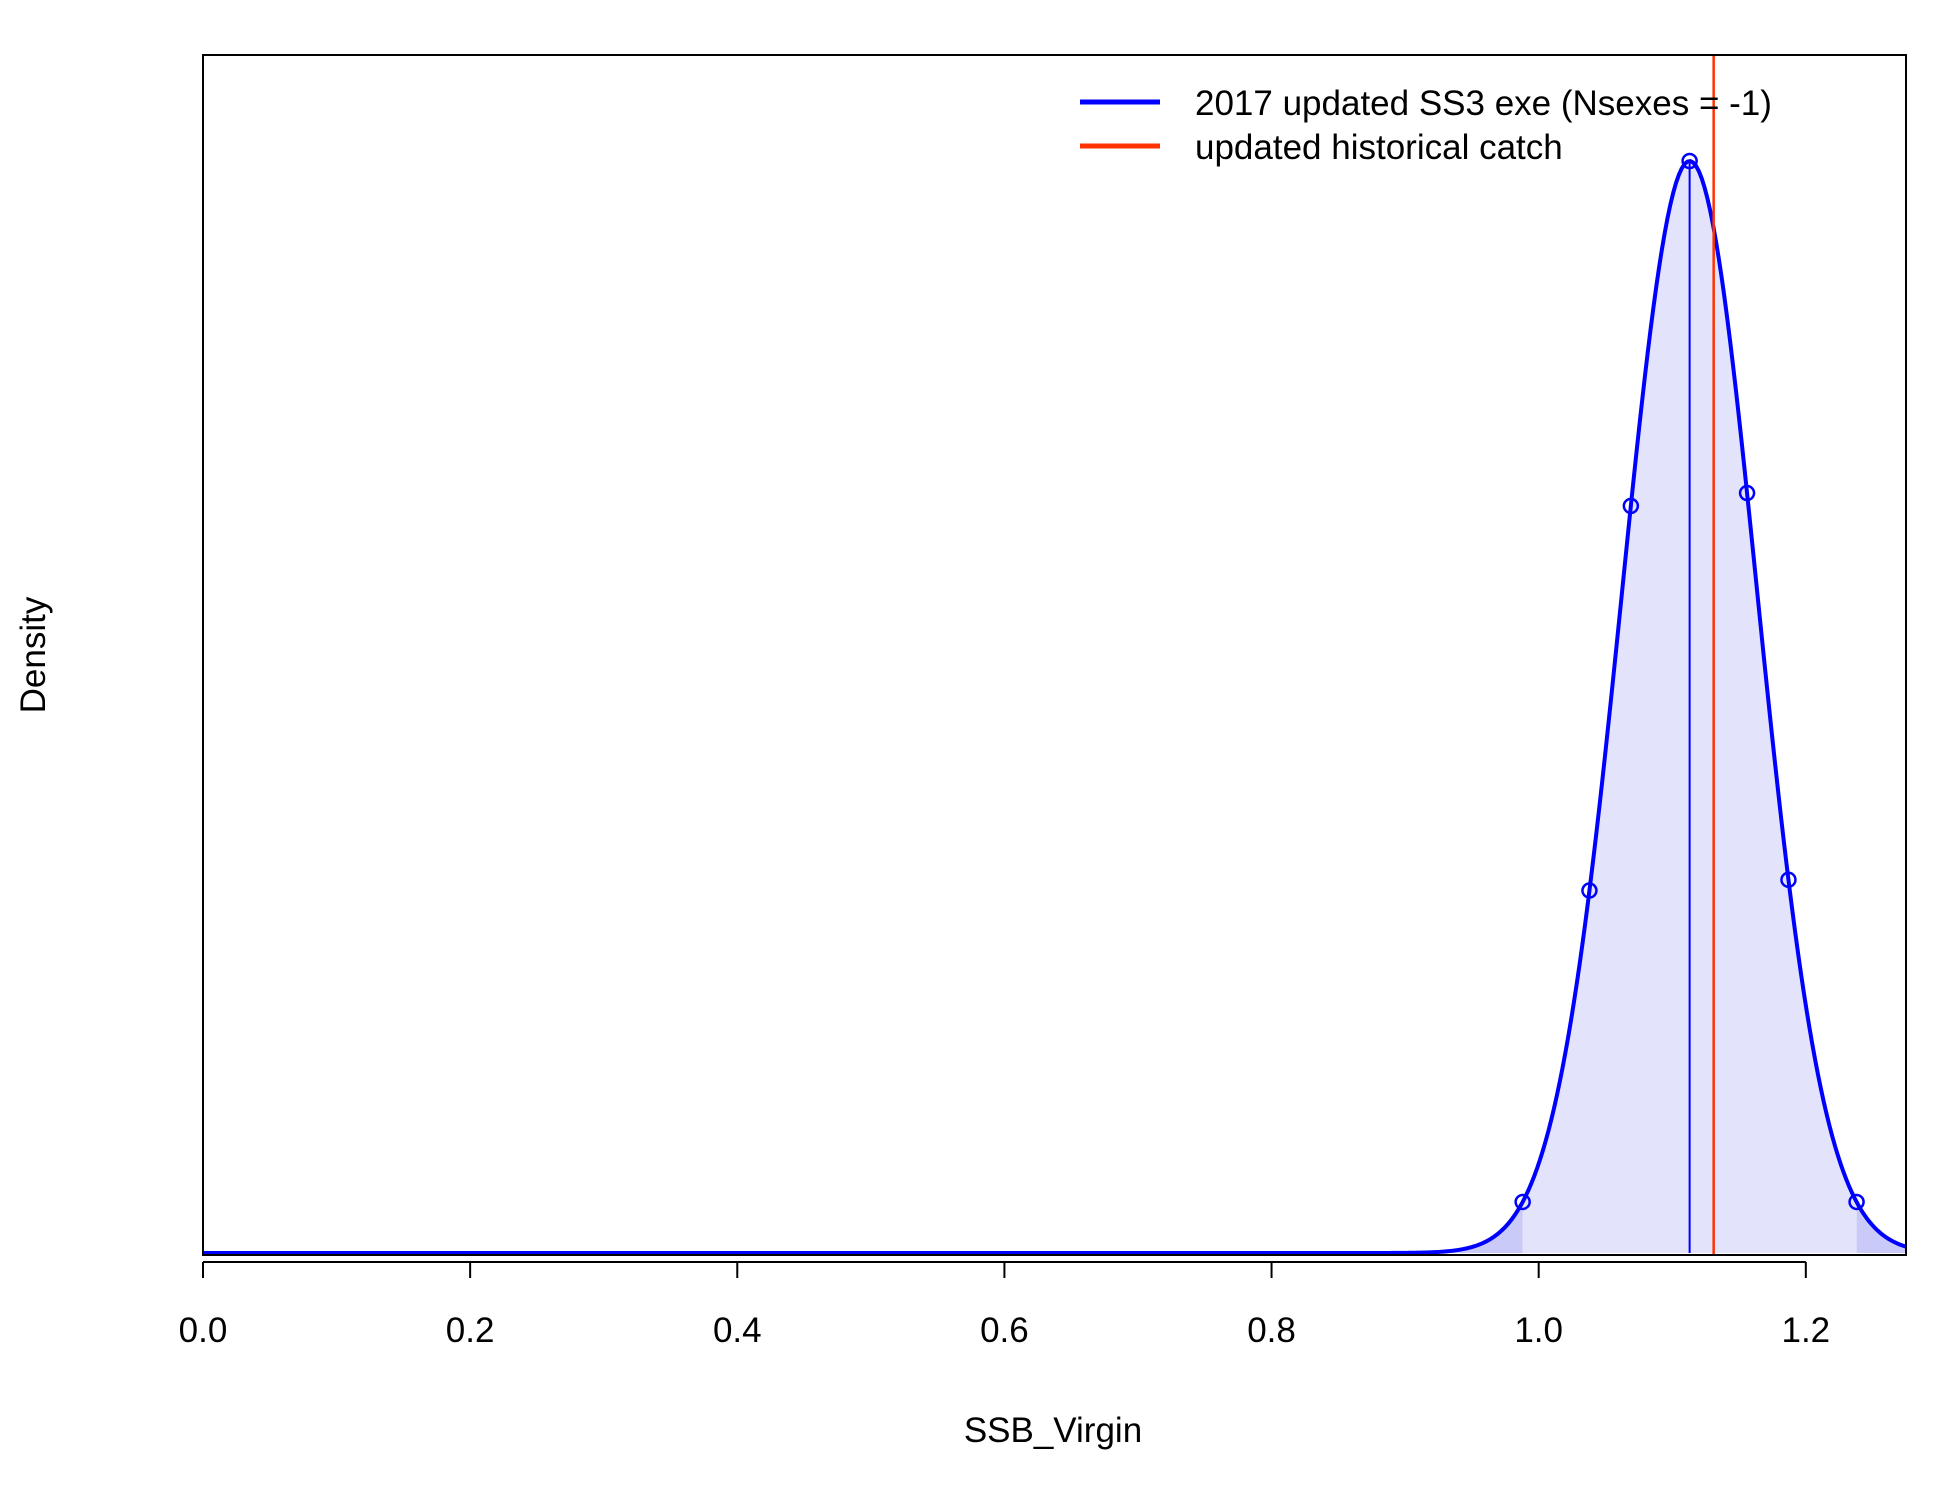  I want to click on x-axis-label: SSB_Virgin, so click(1053, 1430).